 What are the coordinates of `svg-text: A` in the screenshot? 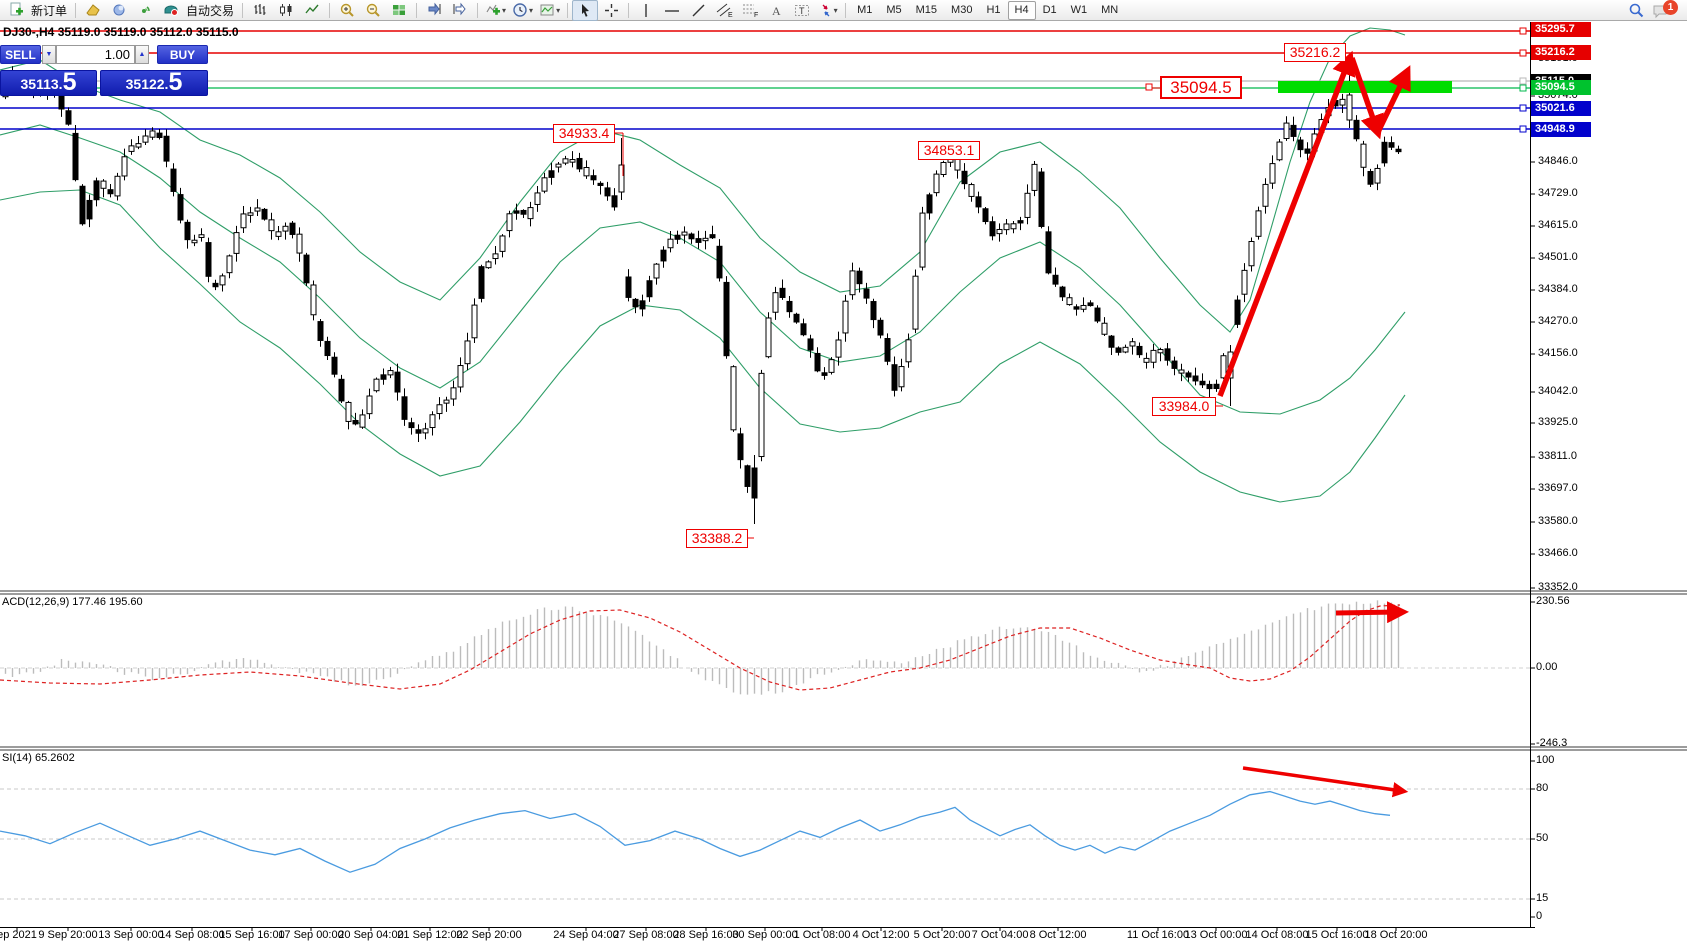 It's located at (776, 11).